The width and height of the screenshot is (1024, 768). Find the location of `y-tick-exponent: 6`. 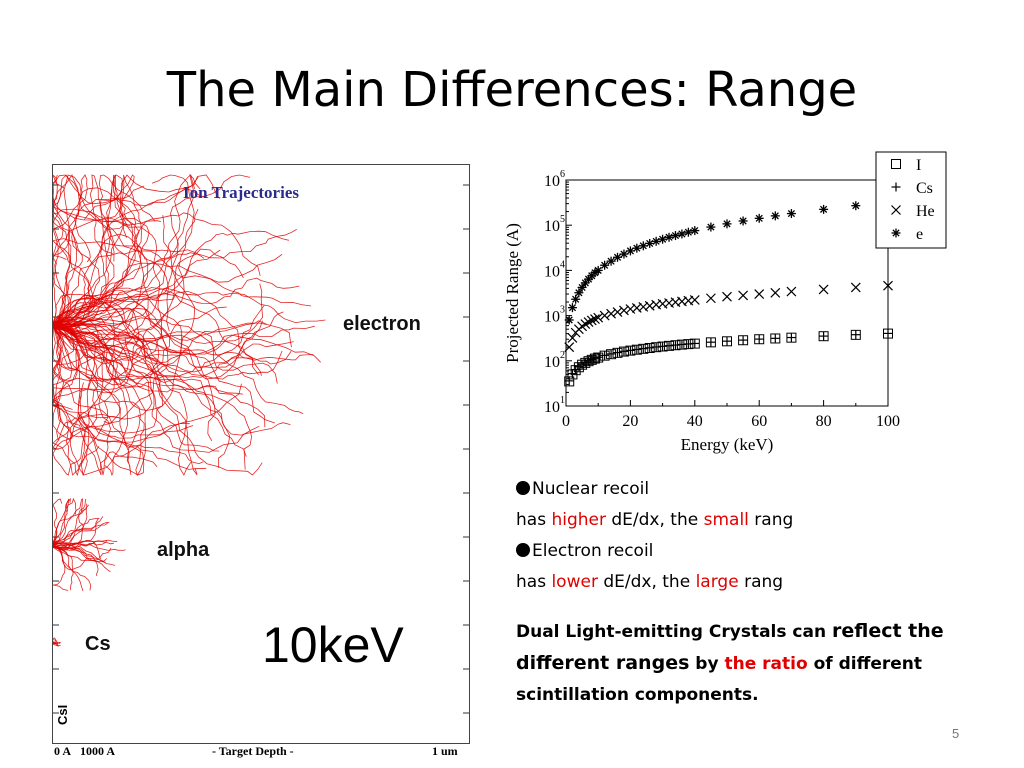

y-tick-exponent: 6 is located at coordinates (562, 174).